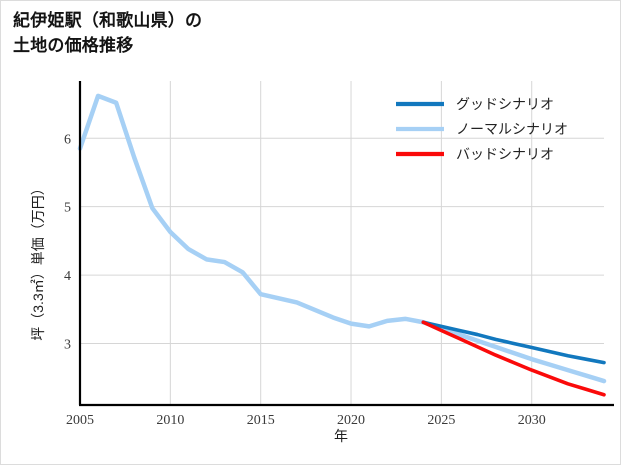 The width and height of the screenshot is (621, 466). What do you see at coordinates (441, 420) in the screenshot?
I see `x-tick-label: 2025` at bounding box center [441, 420].